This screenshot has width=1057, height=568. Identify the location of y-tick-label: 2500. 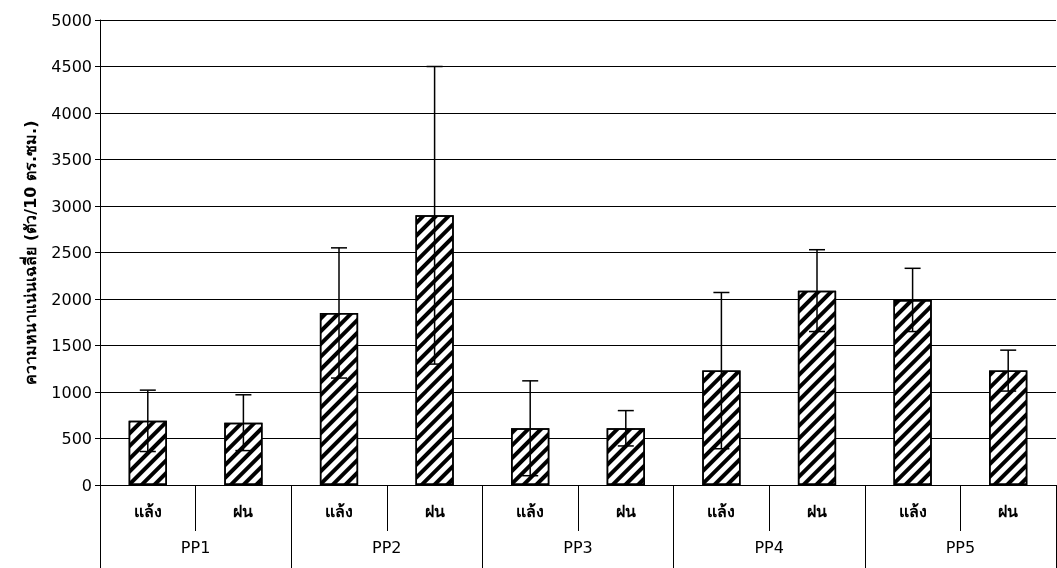
(71, 252).